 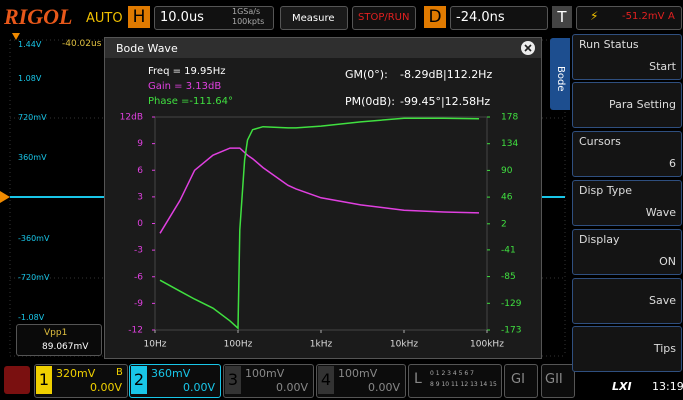 What do you see at coordinates (487, 345) in the screenshot?
I see `x-tick-label: 100kHz` at bounding box center [487, 345].